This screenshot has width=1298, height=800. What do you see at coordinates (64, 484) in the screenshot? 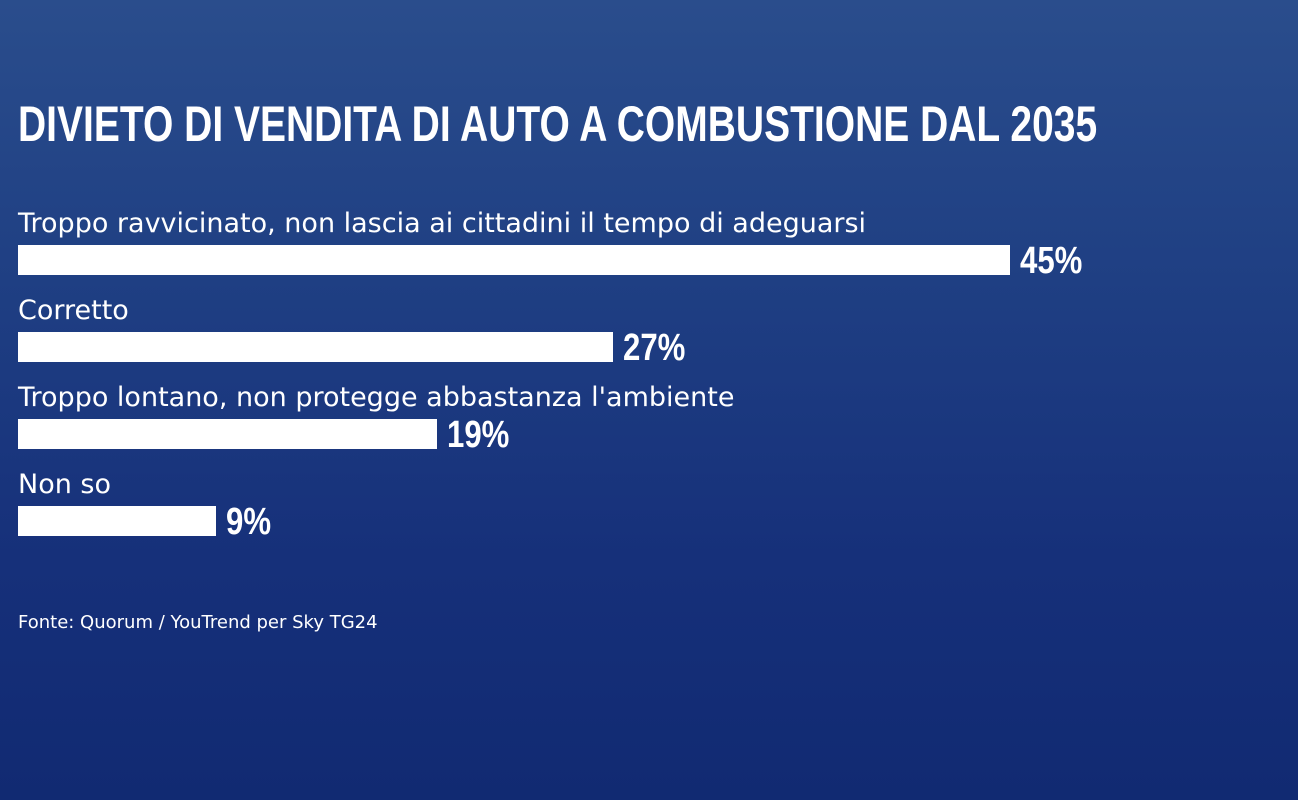
I see `category-label: Non so` at bounding box center [64, 484].